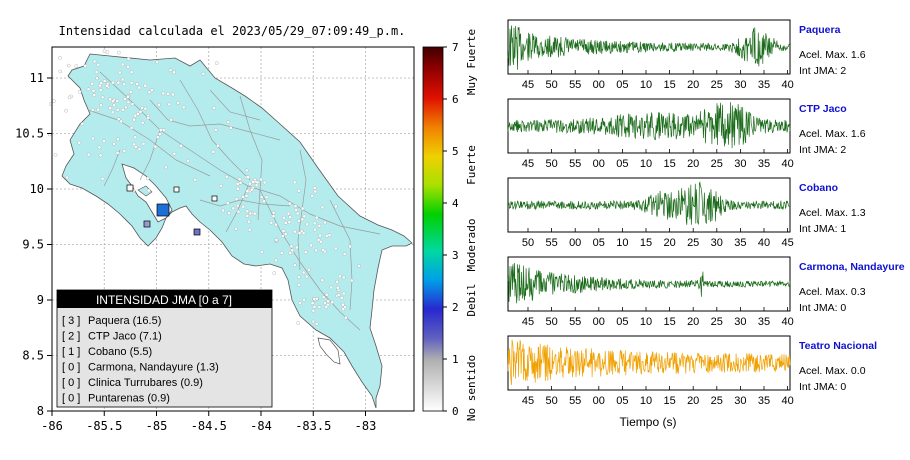 The height and width of the screenshot is (460, 910). Describe the element at coordinates (818, 188) in the screenshot. I see `station-name: Cobano` at that location.